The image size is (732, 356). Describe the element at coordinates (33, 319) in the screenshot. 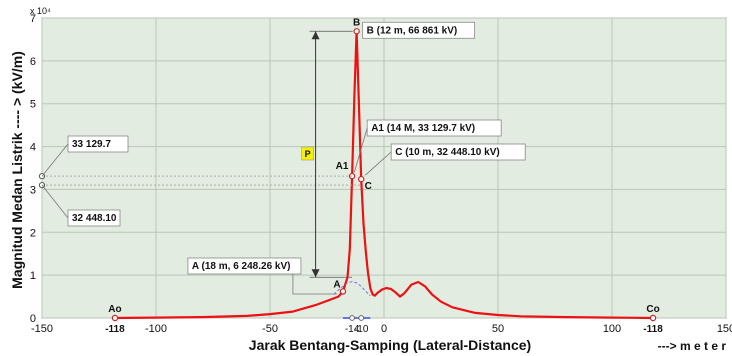

I see `y-tick-label: 0` at that location.